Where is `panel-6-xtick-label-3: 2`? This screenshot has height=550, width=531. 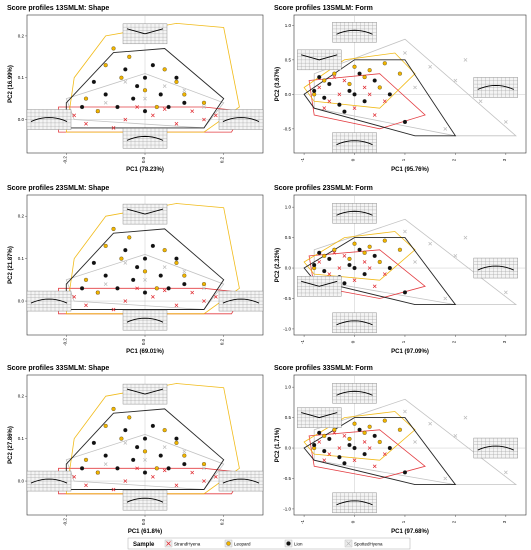 panel-6-xtick-label-3: 2 is located at coordinates (453, 521).